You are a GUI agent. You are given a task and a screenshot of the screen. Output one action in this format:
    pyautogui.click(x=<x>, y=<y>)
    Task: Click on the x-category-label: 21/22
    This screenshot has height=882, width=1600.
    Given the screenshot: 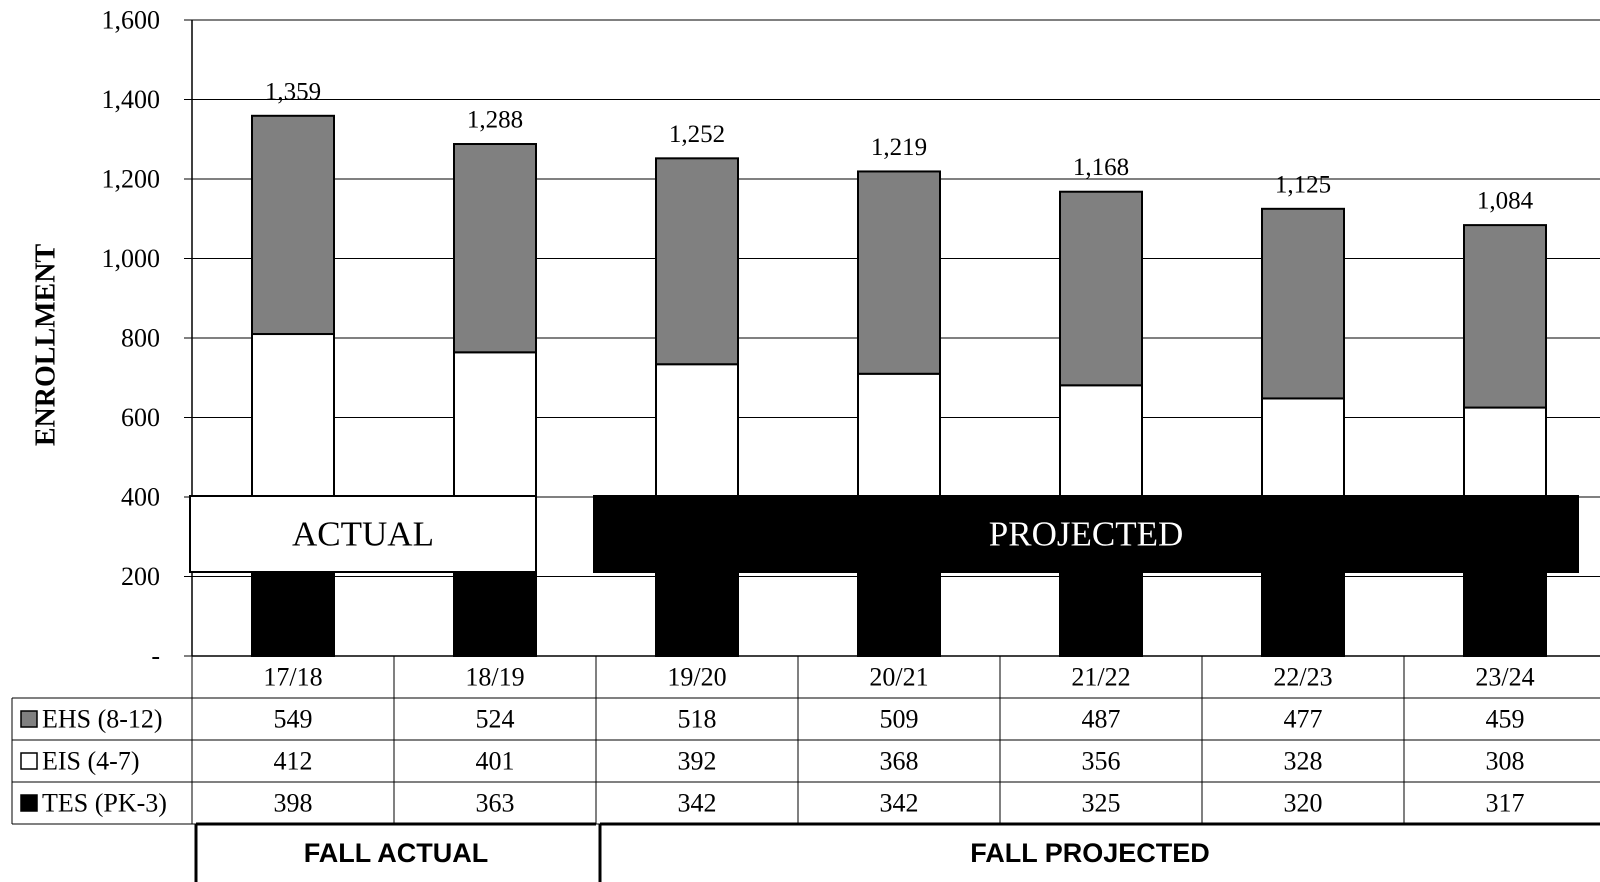 What is the action you would take?
    pyautogui.click(x=1100, y=677)
    